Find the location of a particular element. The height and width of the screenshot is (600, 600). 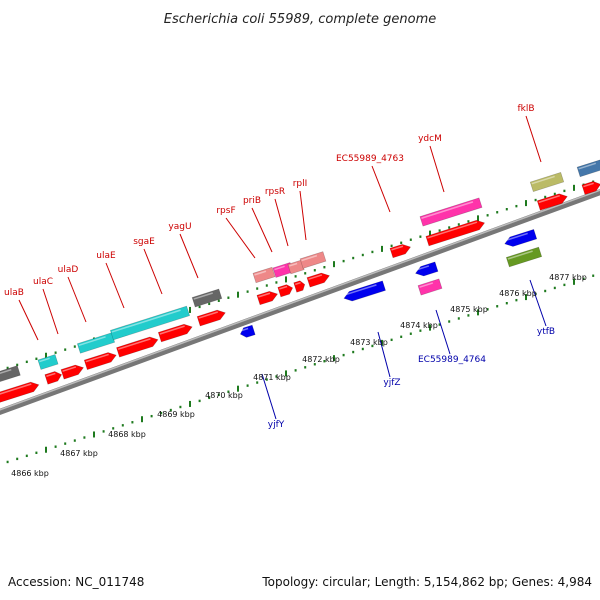

gene-label-text: rplI is located at coordinates (300, 184).